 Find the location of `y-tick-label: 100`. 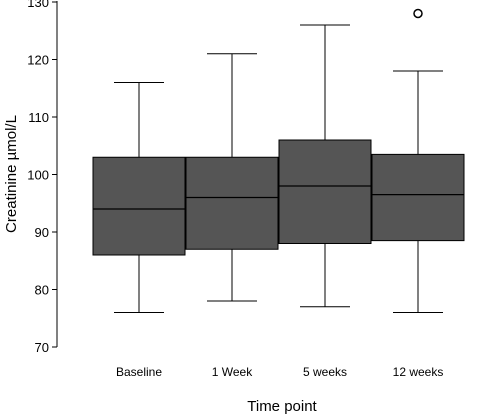

y-tick-label: 100 is located at coordinates (38, 175).